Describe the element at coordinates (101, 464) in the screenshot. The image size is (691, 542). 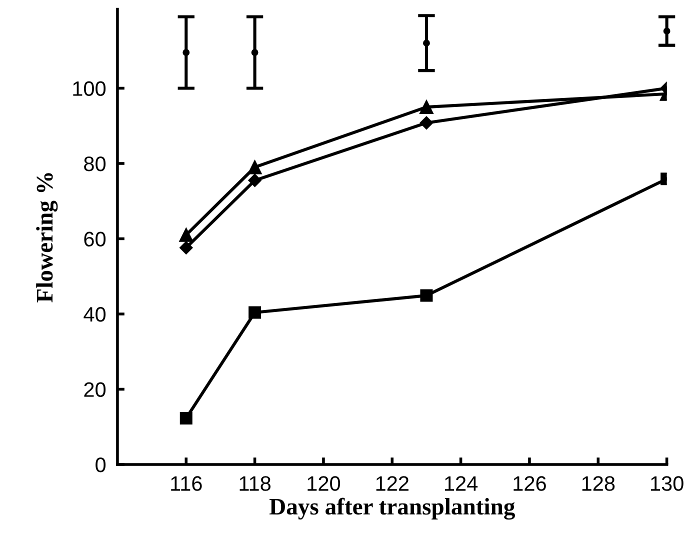
I see `y-tick-label: 0` at that location.